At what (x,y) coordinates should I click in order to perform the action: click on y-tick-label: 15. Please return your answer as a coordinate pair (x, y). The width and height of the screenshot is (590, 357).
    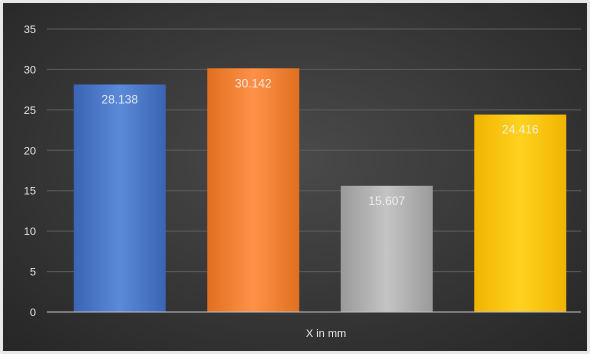
    Looking at the image, I should click on (30, 192).